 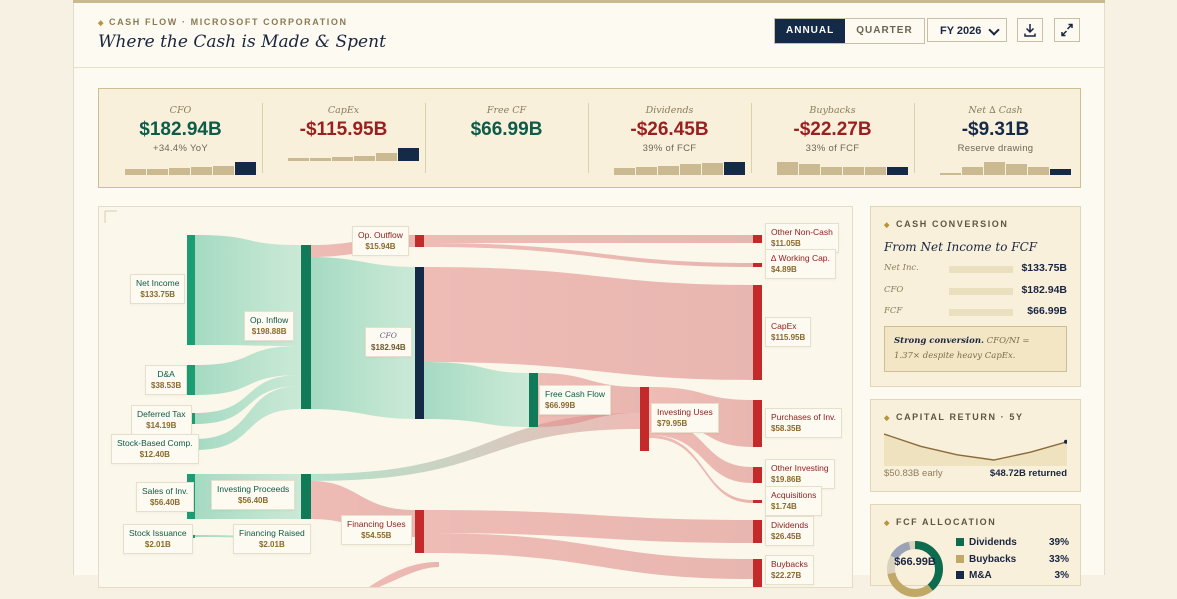 What do you see at coordinates (161, 420) in the screenshot?
I see `label-deferred-tax: Deferred Tax $14.19B` at bounding box center [161, 420].